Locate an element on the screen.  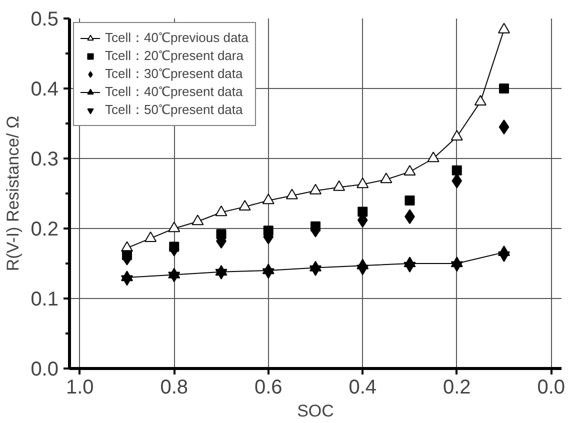
legend-label: Tcell：50℃present data is located at coordinates (174, 110).